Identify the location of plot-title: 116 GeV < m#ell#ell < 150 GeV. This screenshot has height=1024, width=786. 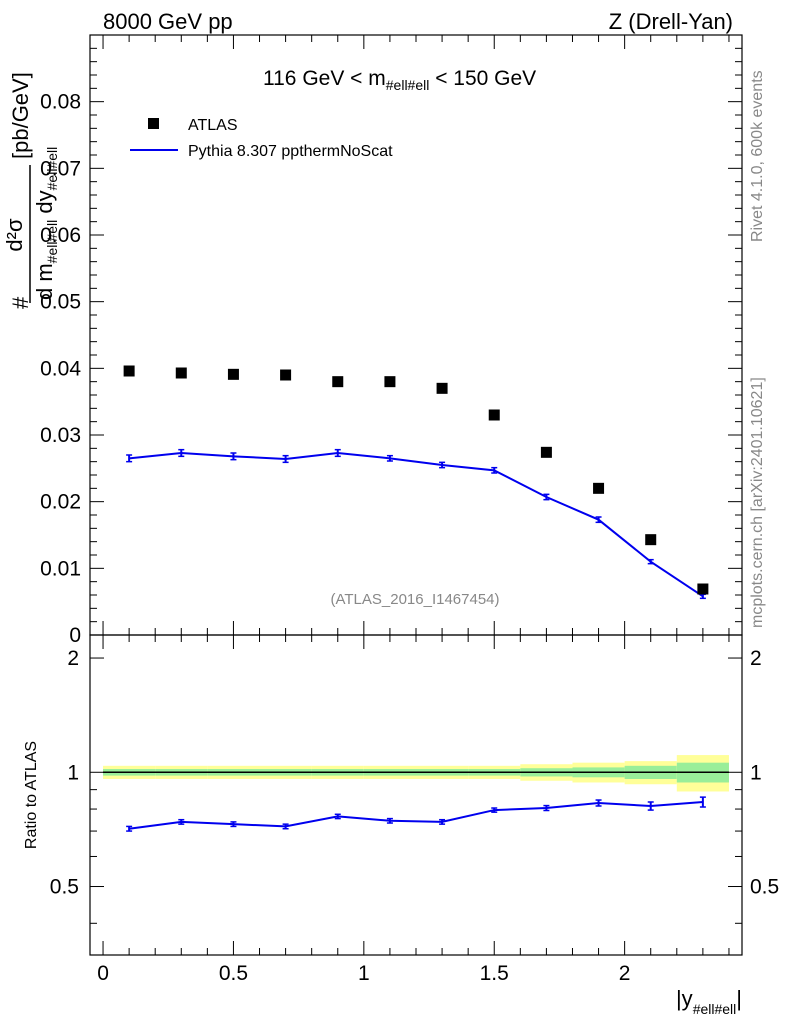
(399, 80).